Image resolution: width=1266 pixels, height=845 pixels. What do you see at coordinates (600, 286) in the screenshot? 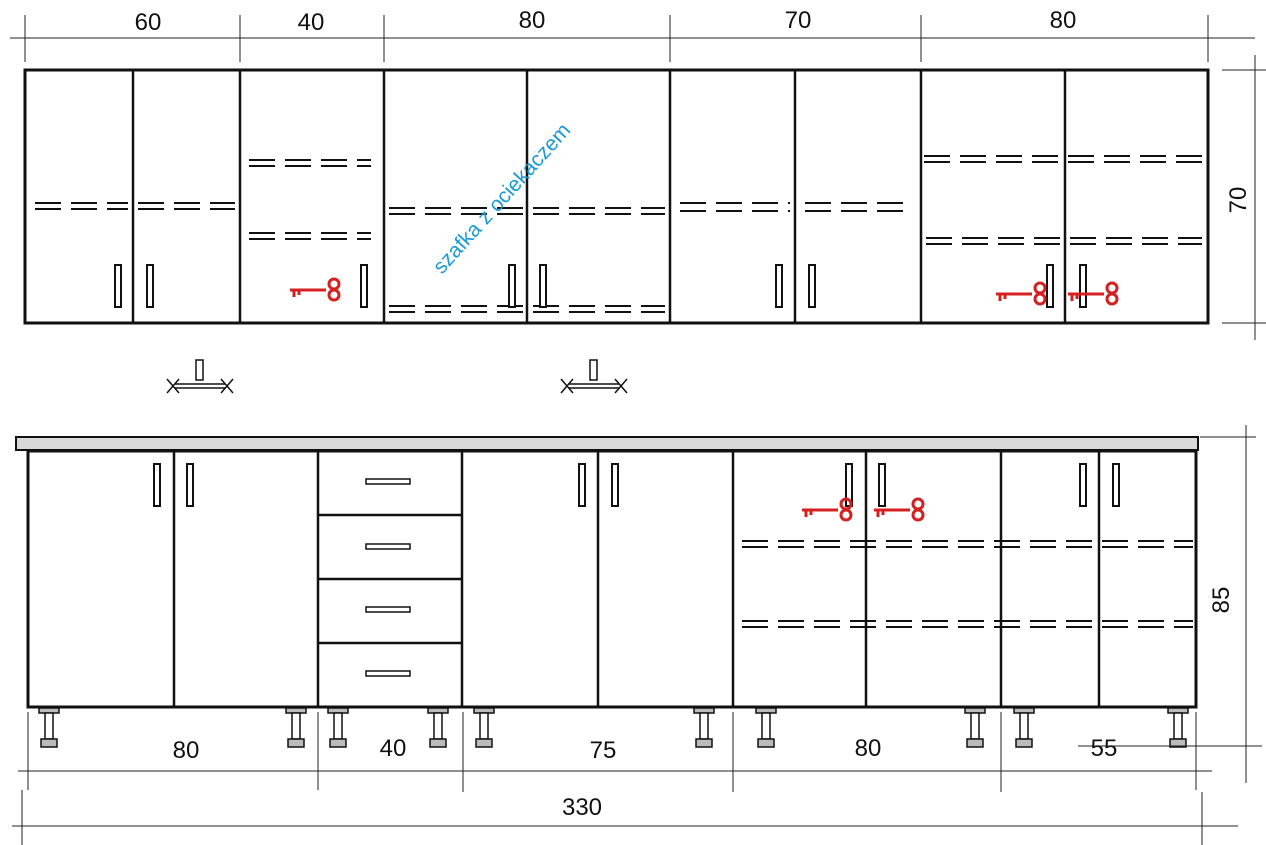
I see `upper-handles` at bounding box center [600, 286].